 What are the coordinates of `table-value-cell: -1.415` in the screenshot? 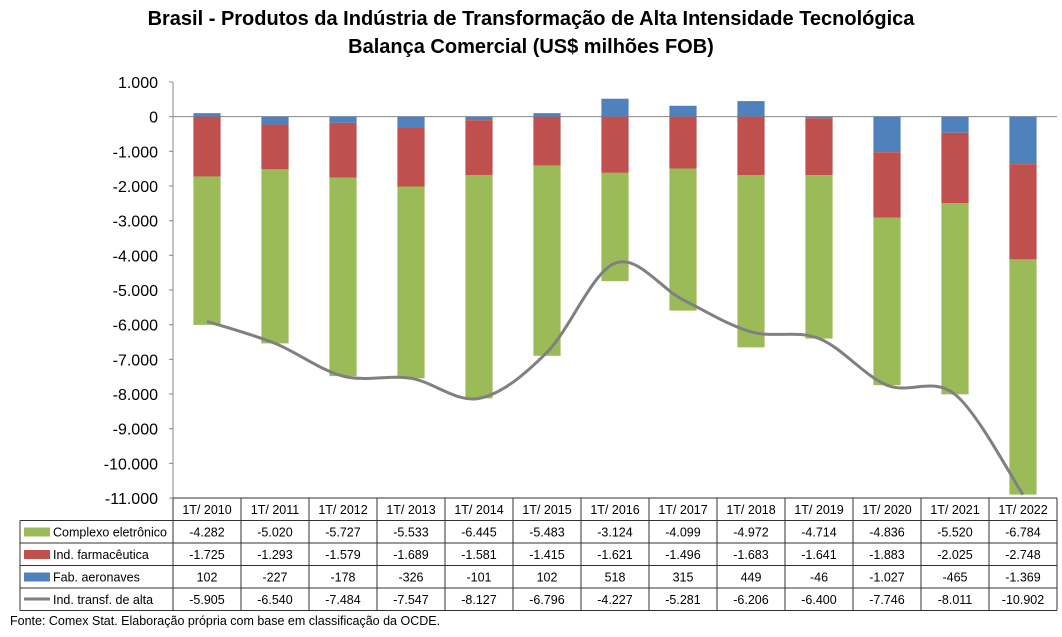 It's located at (546, 555).